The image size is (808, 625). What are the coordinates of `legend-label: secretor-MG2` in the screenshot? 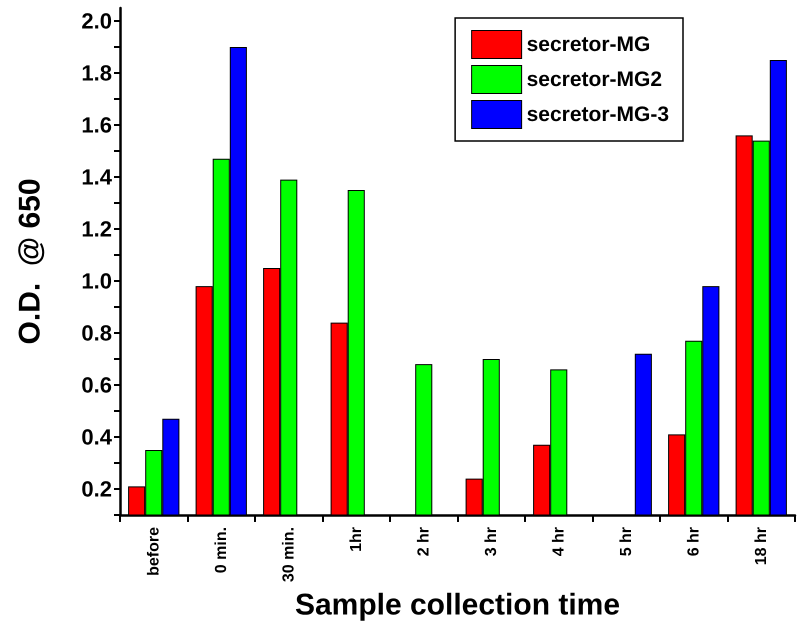 It's located at (594, 79).